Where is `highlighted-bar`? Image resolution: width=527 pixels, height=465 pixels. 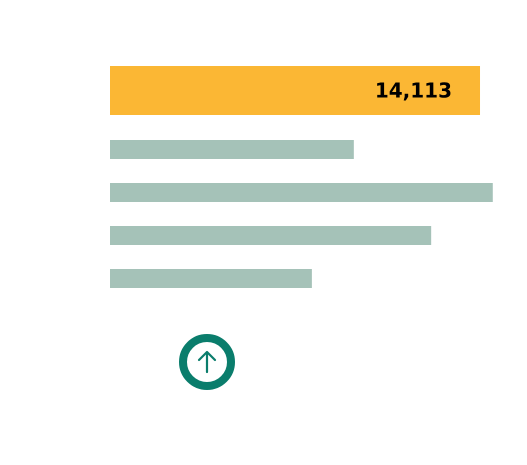 highlighted-bar is located at coordinates (295, 90).